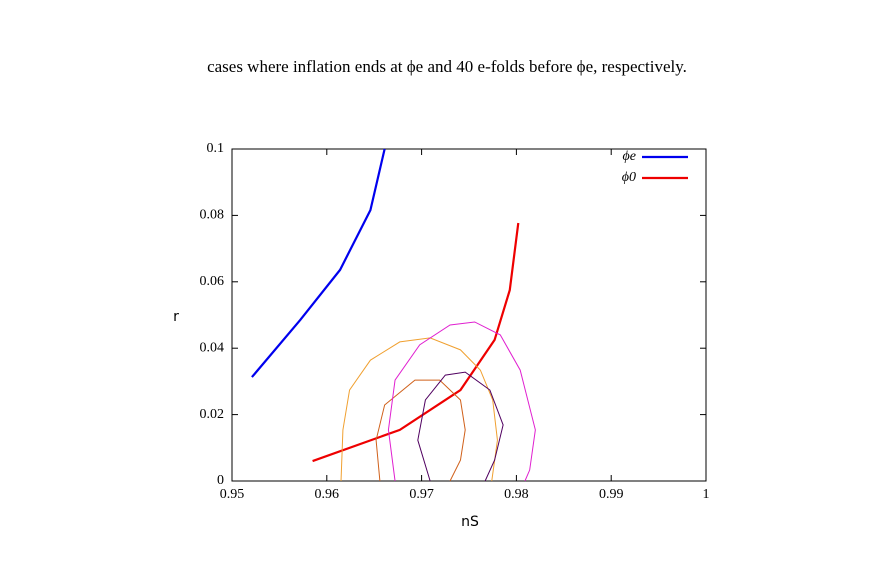 Image resolution: width=894 pixels, height=566 pixels. What do you see at coordinates (212, 414) in the screenshot?
I see `y-tick-label: 0.02` at bounding box center [212, 414].